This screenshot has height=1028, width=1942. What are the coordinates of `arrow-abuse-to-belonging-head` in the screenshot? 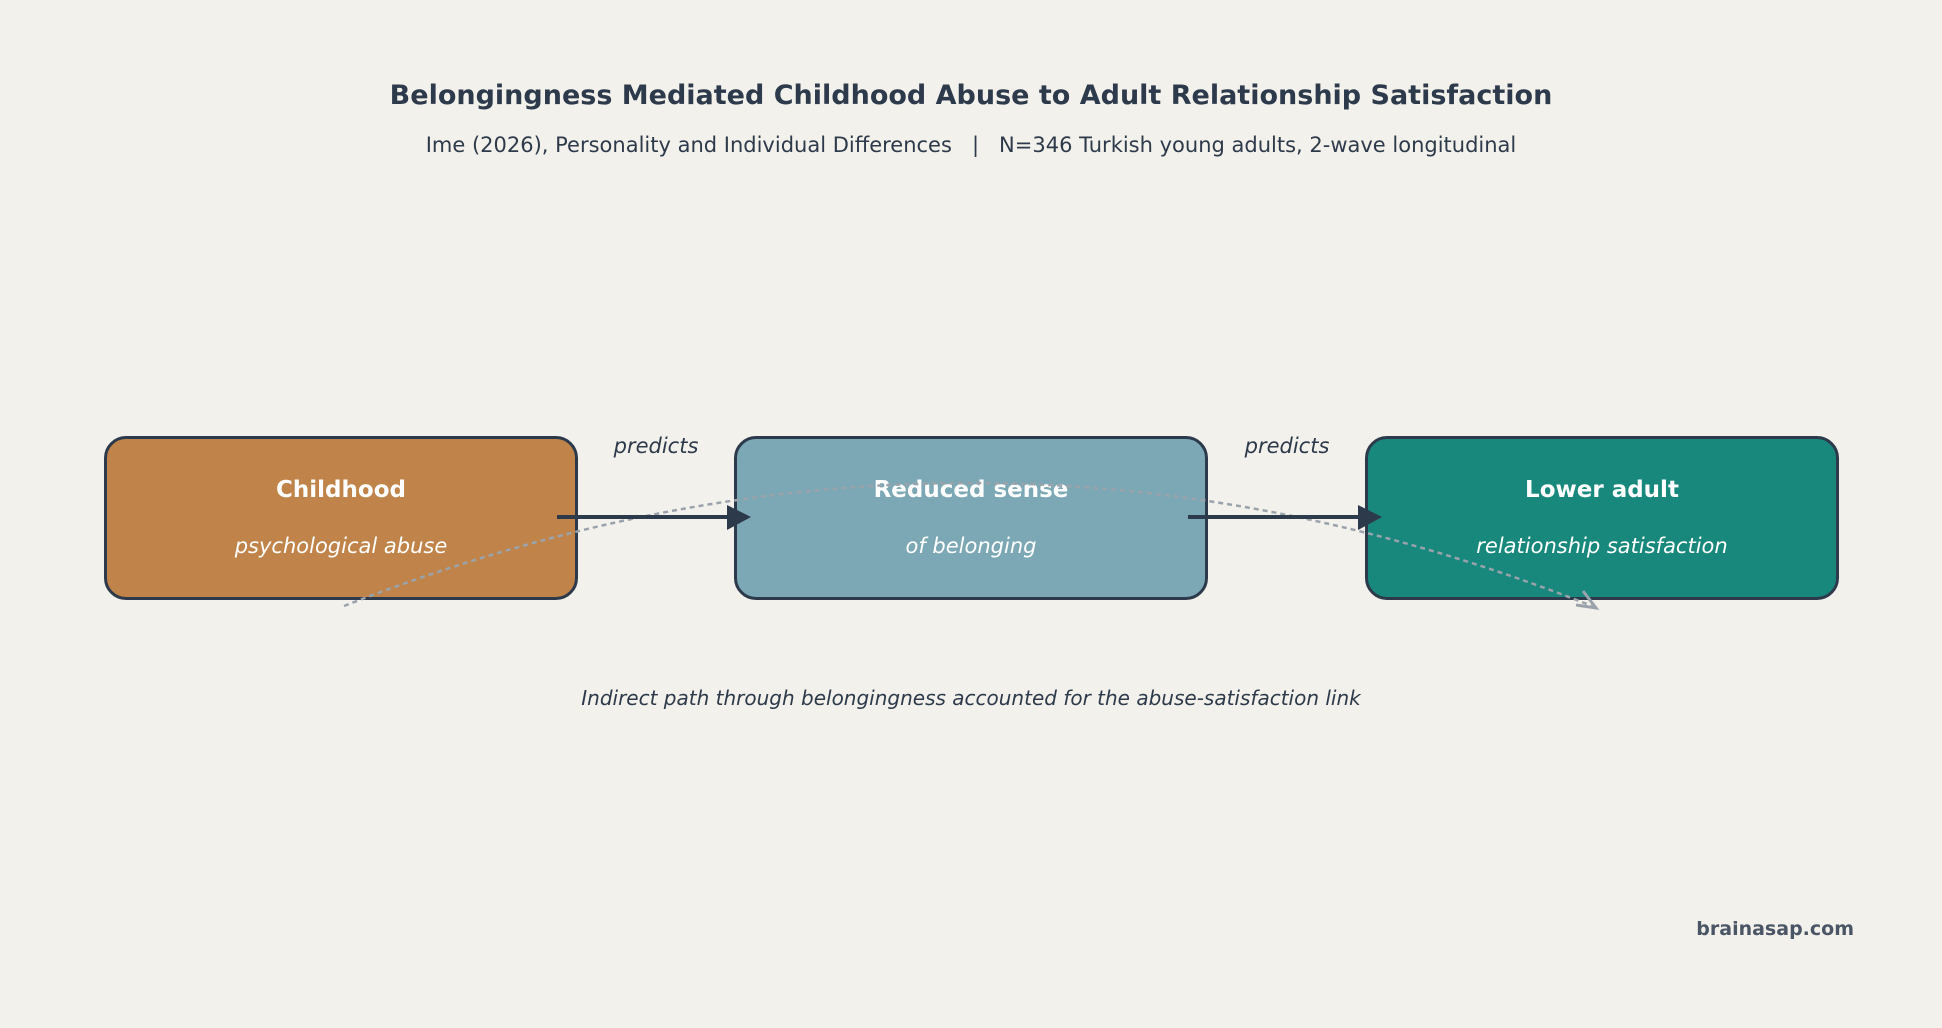 It's located at (739, 517).